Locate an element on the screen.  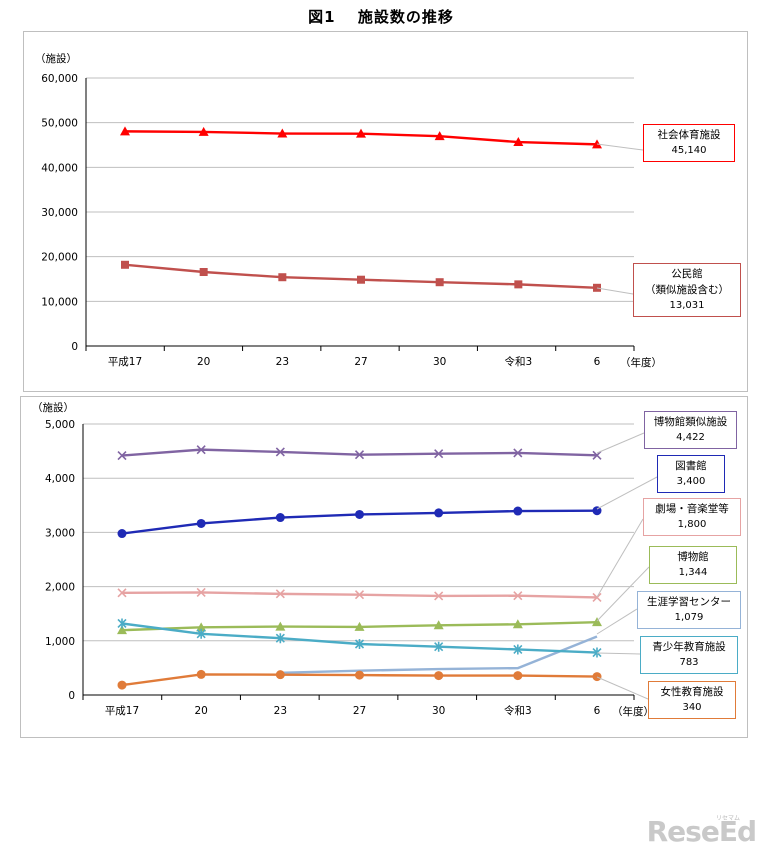
series-name: 博物館類似施設 is located at coordinates (690, 422).